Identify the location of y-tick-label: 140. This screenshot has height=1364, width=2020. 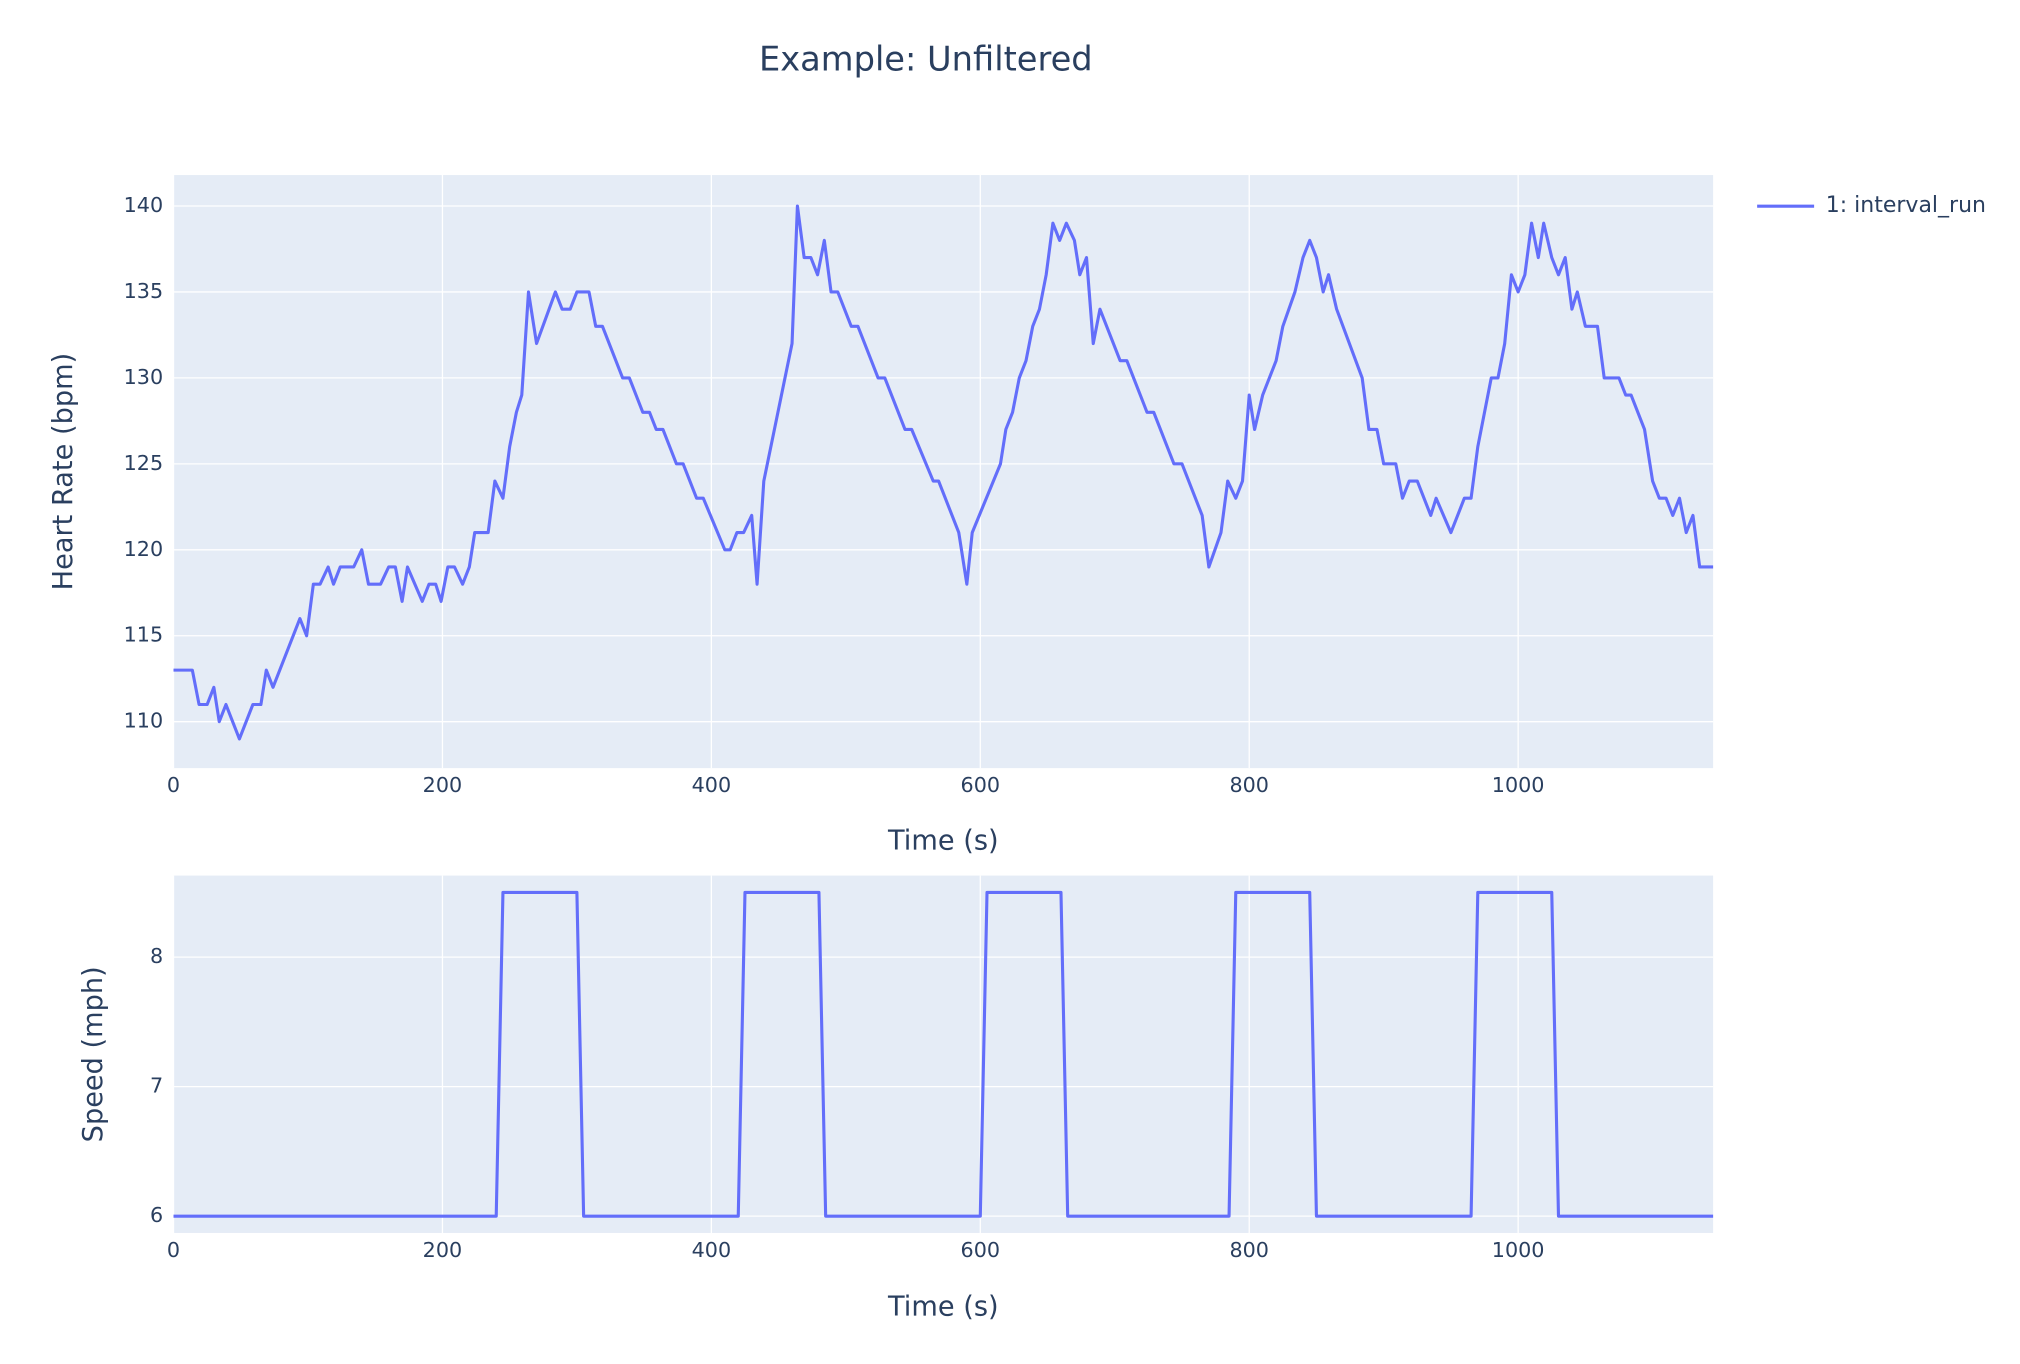
(144, 205).